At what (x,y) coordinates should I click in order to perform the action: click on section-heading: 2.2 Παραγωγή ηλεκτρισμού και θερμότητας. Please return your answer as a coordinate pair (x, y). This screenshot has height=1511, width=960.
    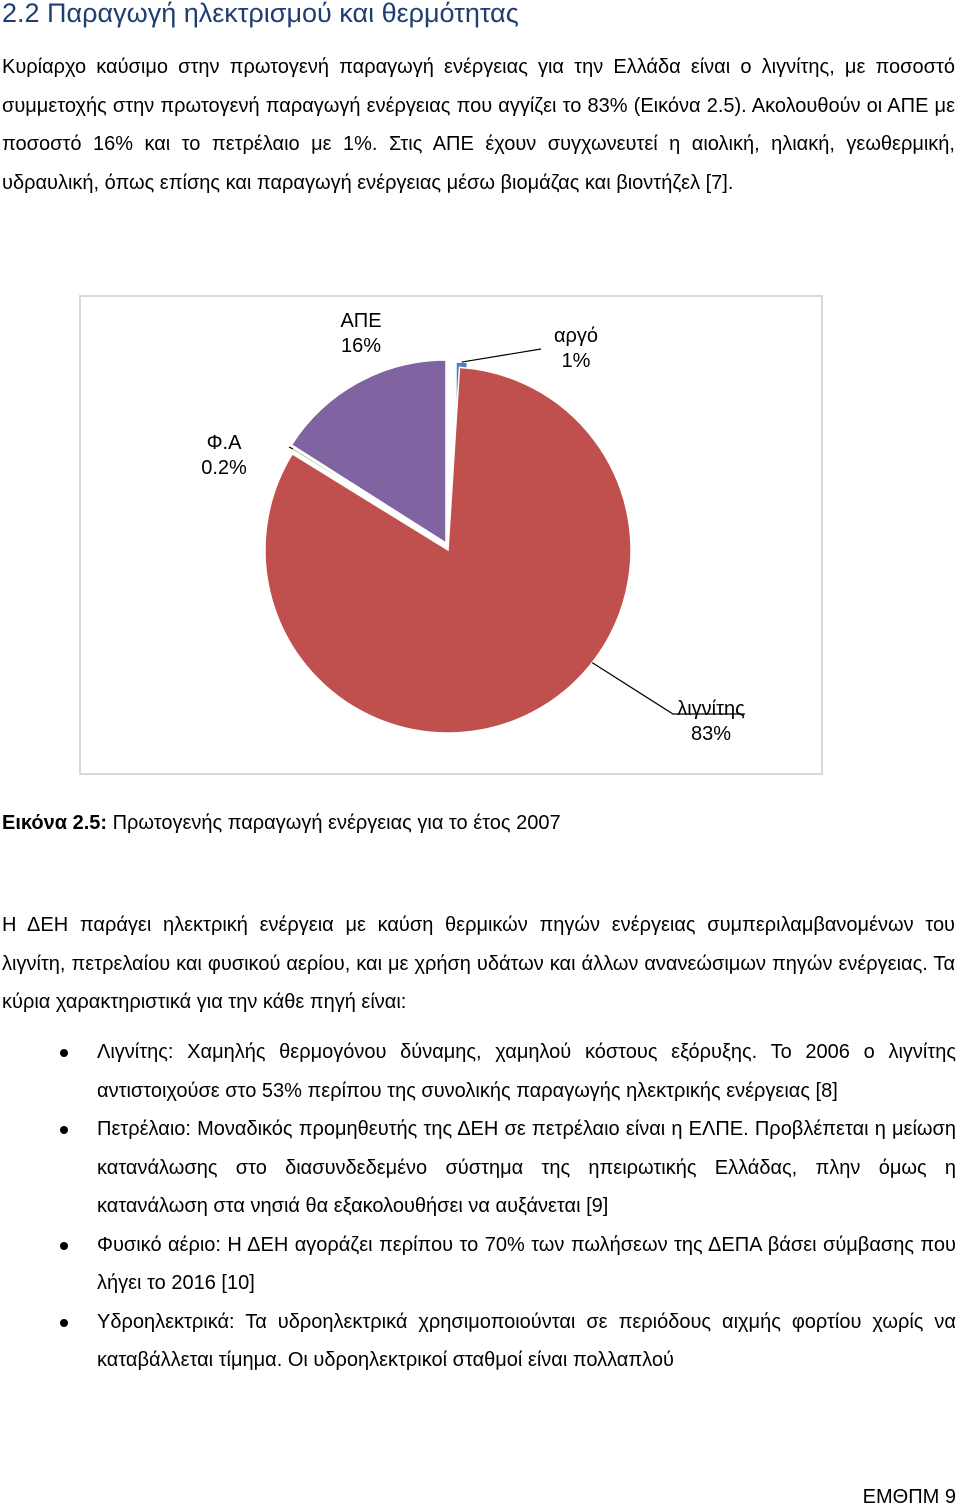
    Looking at the image, I should click on (260, 14).